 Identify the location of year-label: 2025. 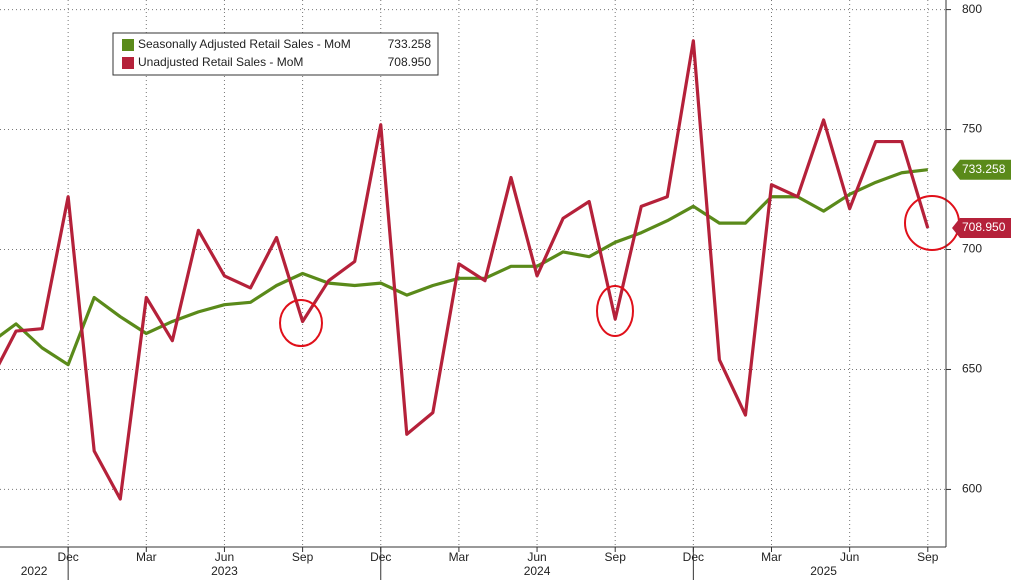
(823, 571).